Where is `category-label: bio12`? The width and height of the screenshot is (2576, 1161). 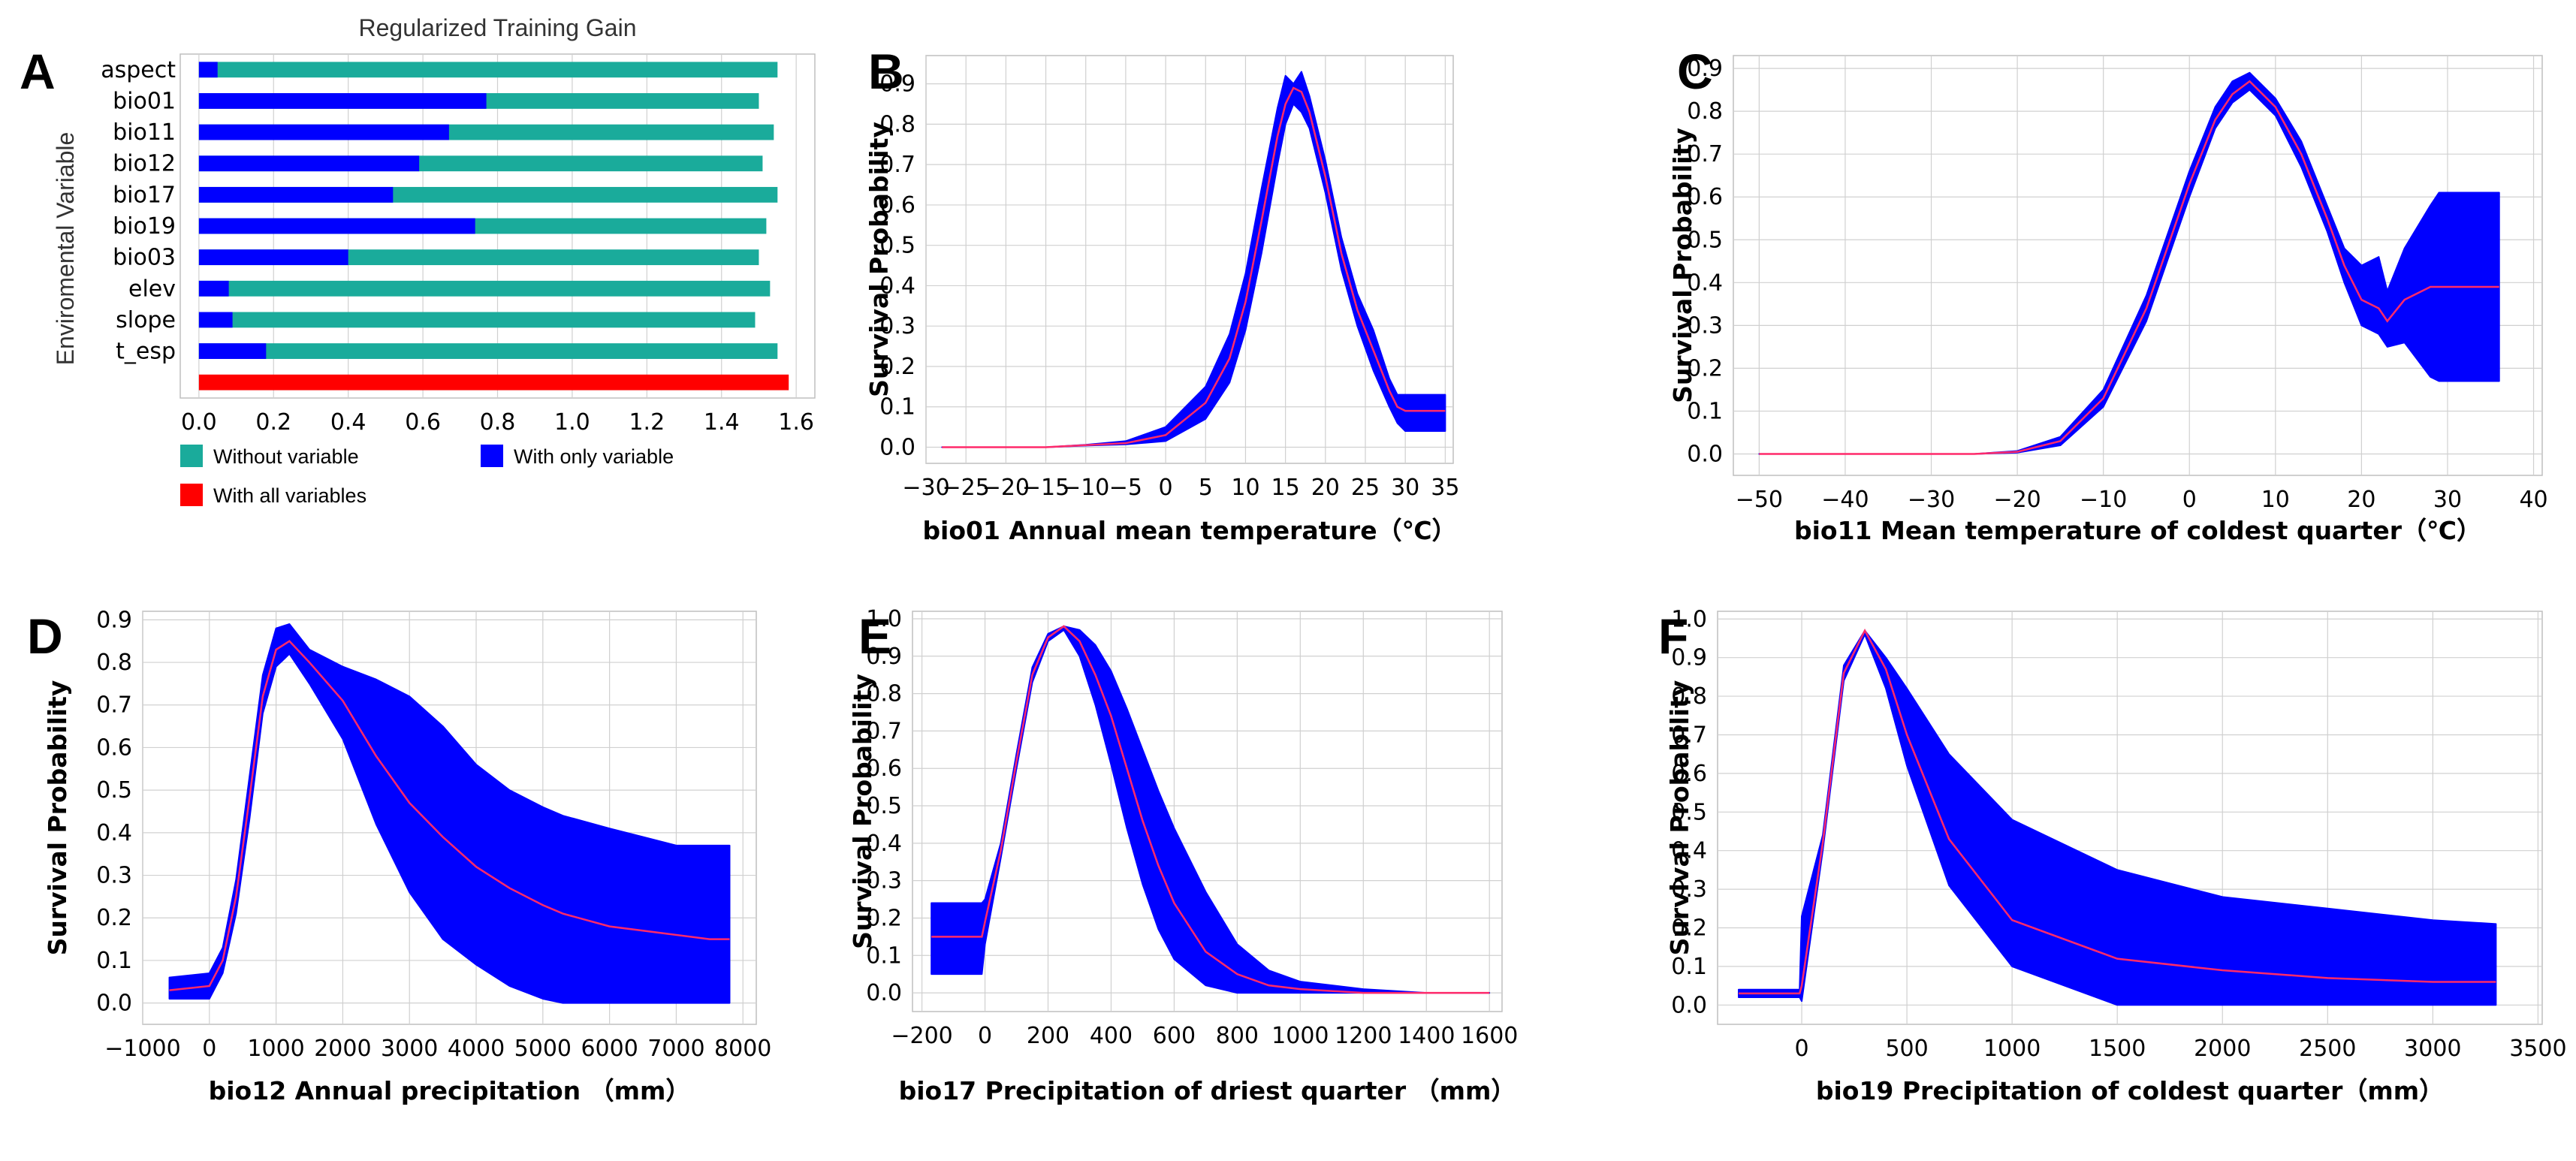
category-label: bio12 is located at coordinates (145, 164).